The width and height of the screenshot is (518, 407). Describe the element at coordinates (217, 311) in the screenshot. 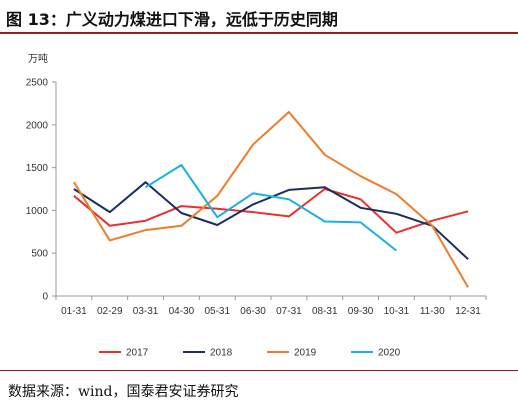

I see `x-tick-label: 05-31` at that location.